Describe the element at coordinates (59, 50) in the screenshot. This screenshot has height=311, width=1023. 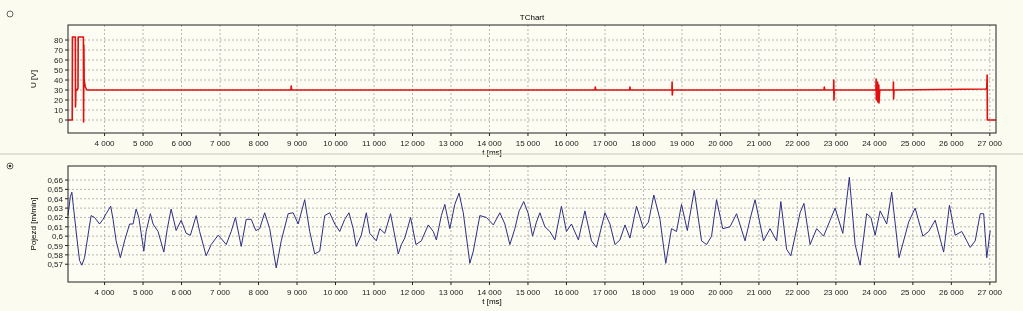
I see `y-tick-label: 70` at that location.